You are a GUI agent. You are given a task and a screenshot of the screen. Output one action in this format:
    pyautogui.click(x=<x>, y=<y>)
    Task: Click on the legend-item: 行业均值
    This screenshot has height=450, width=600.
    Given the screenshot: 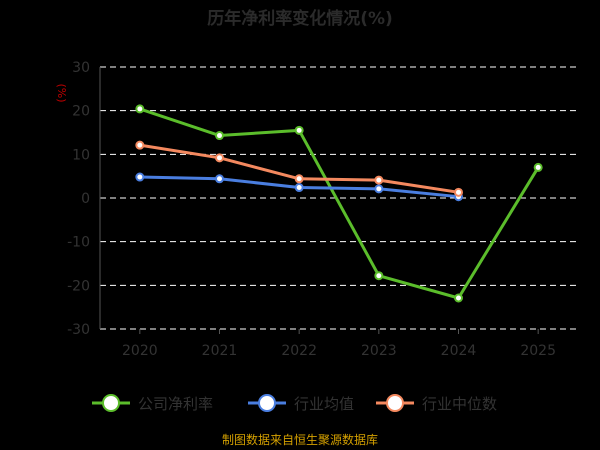 What is the action you would take?
    pyautogui.click(x=301, y=403)
    